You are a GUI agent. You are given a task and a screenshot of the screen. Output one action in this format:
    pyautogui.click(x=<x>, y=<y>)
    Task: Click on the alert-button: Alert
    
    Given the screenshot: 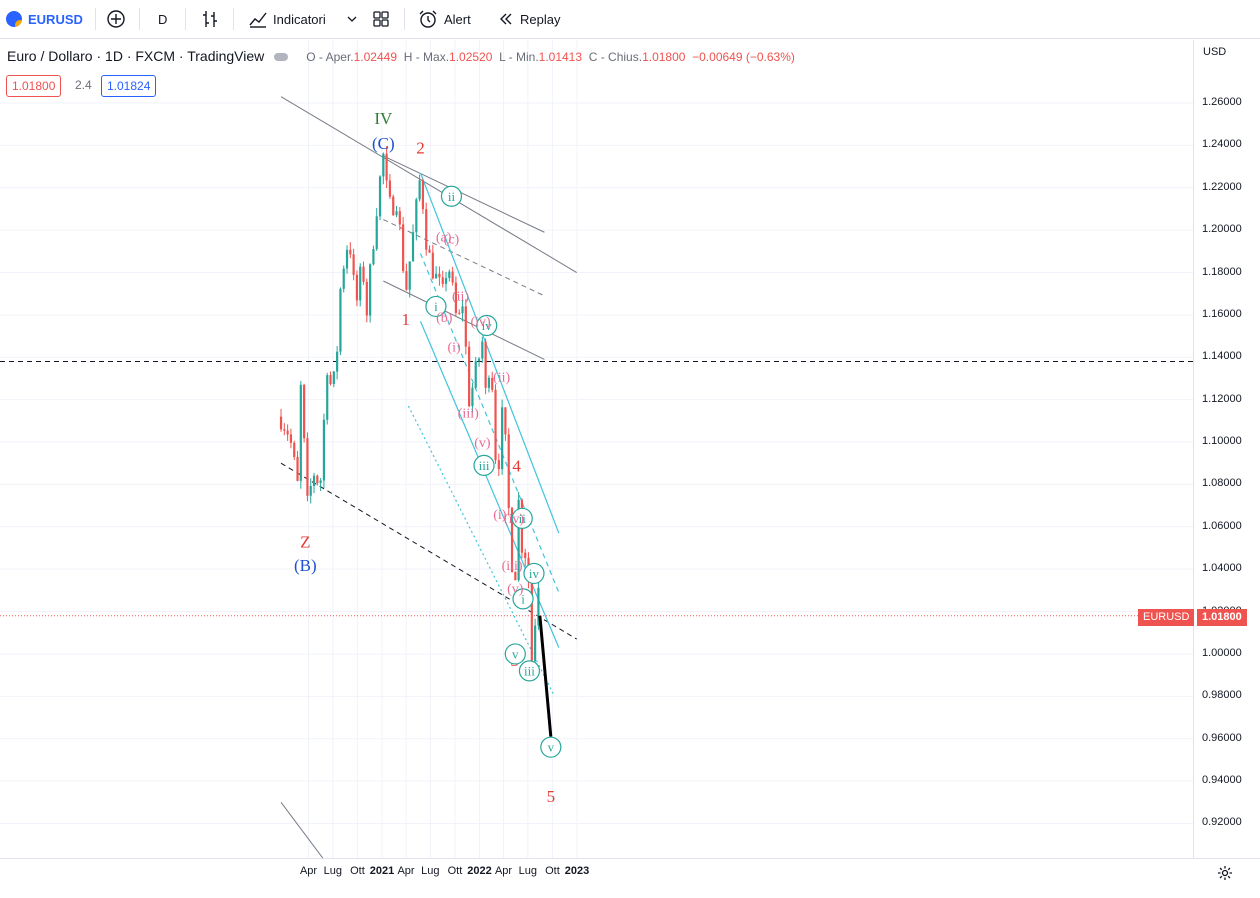 What is the action you would take?
    pyautogui.click(x=444, y=19)
    